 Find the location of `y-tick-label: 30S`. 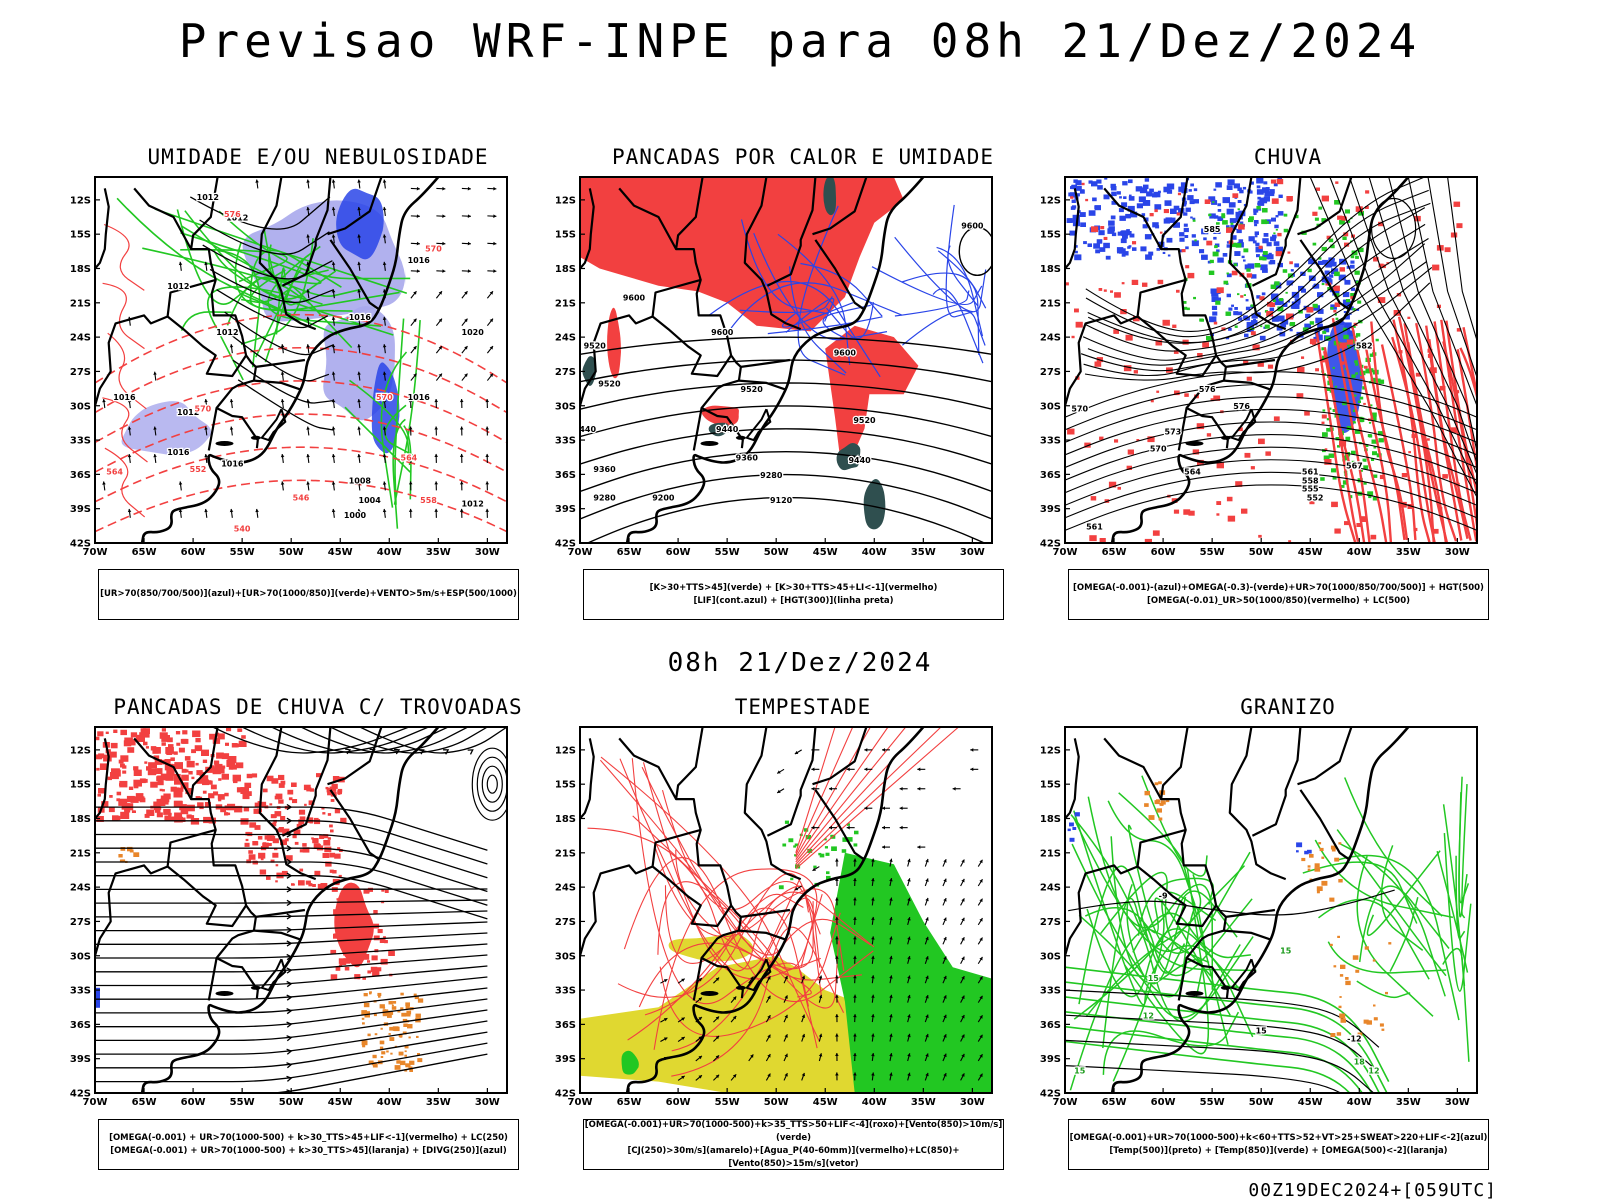

y-tick-label: 30S is located at coordinates (1050, 956).